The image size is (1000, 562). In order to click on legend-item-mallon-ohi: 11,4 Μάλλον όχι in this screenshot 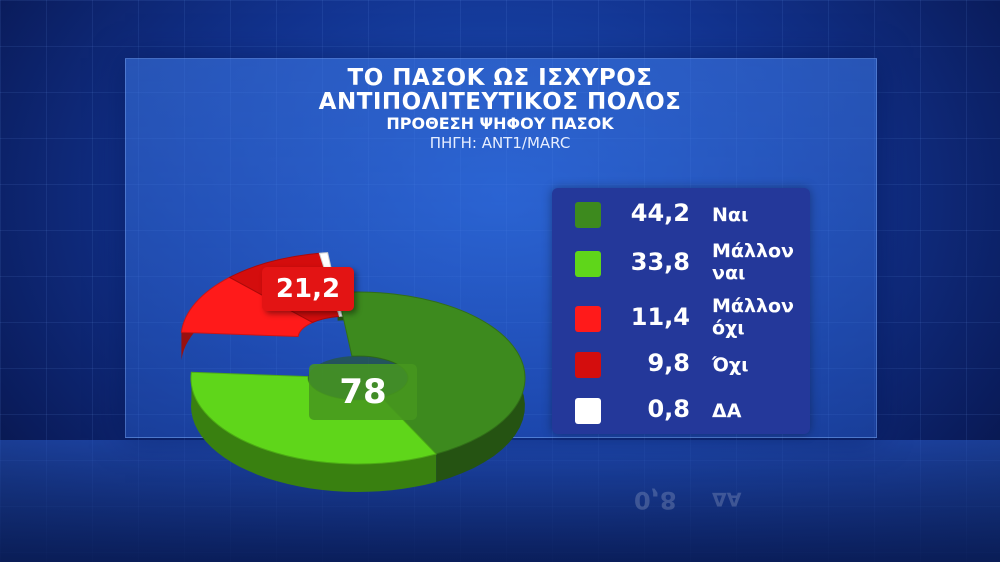, I will do `click(681, 318)`.